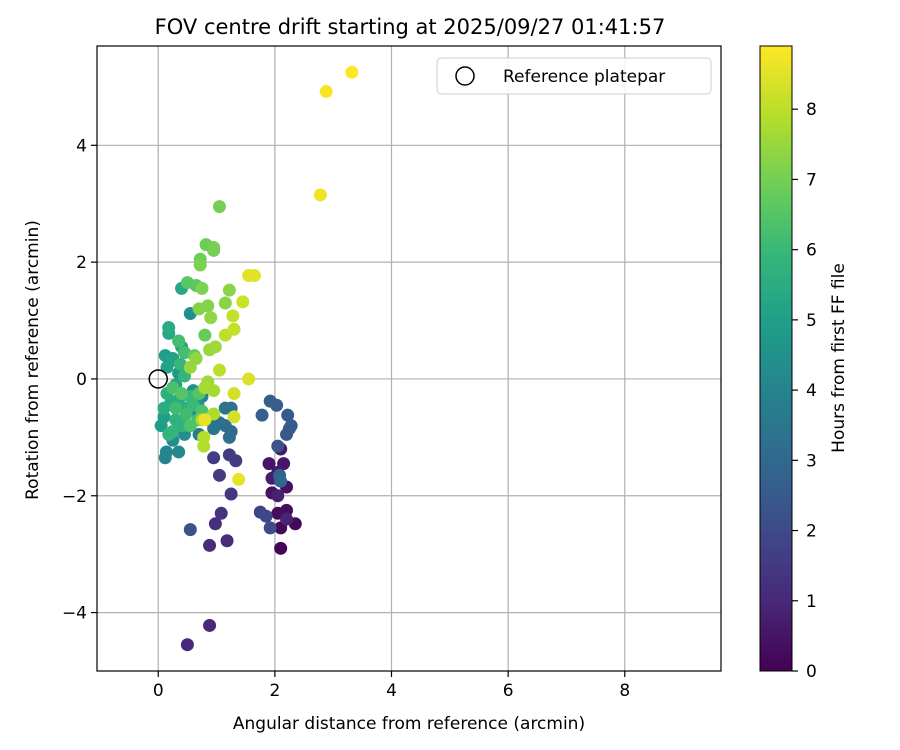 Image resolution: width=900 pixels, height=750 pixels. Describe the element at coordinates (624, 691) in the screenshot. I see `x-tick-label: 8` at that location.